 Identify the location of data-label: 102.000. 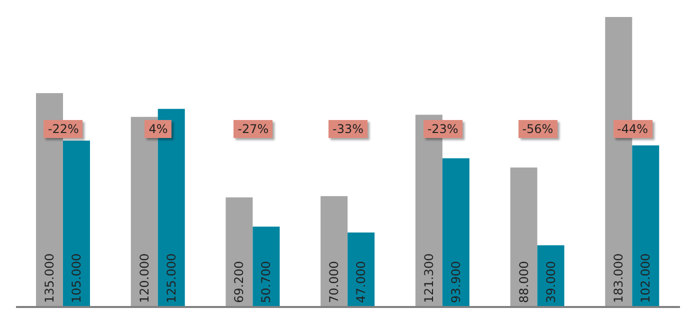
(645, 278).